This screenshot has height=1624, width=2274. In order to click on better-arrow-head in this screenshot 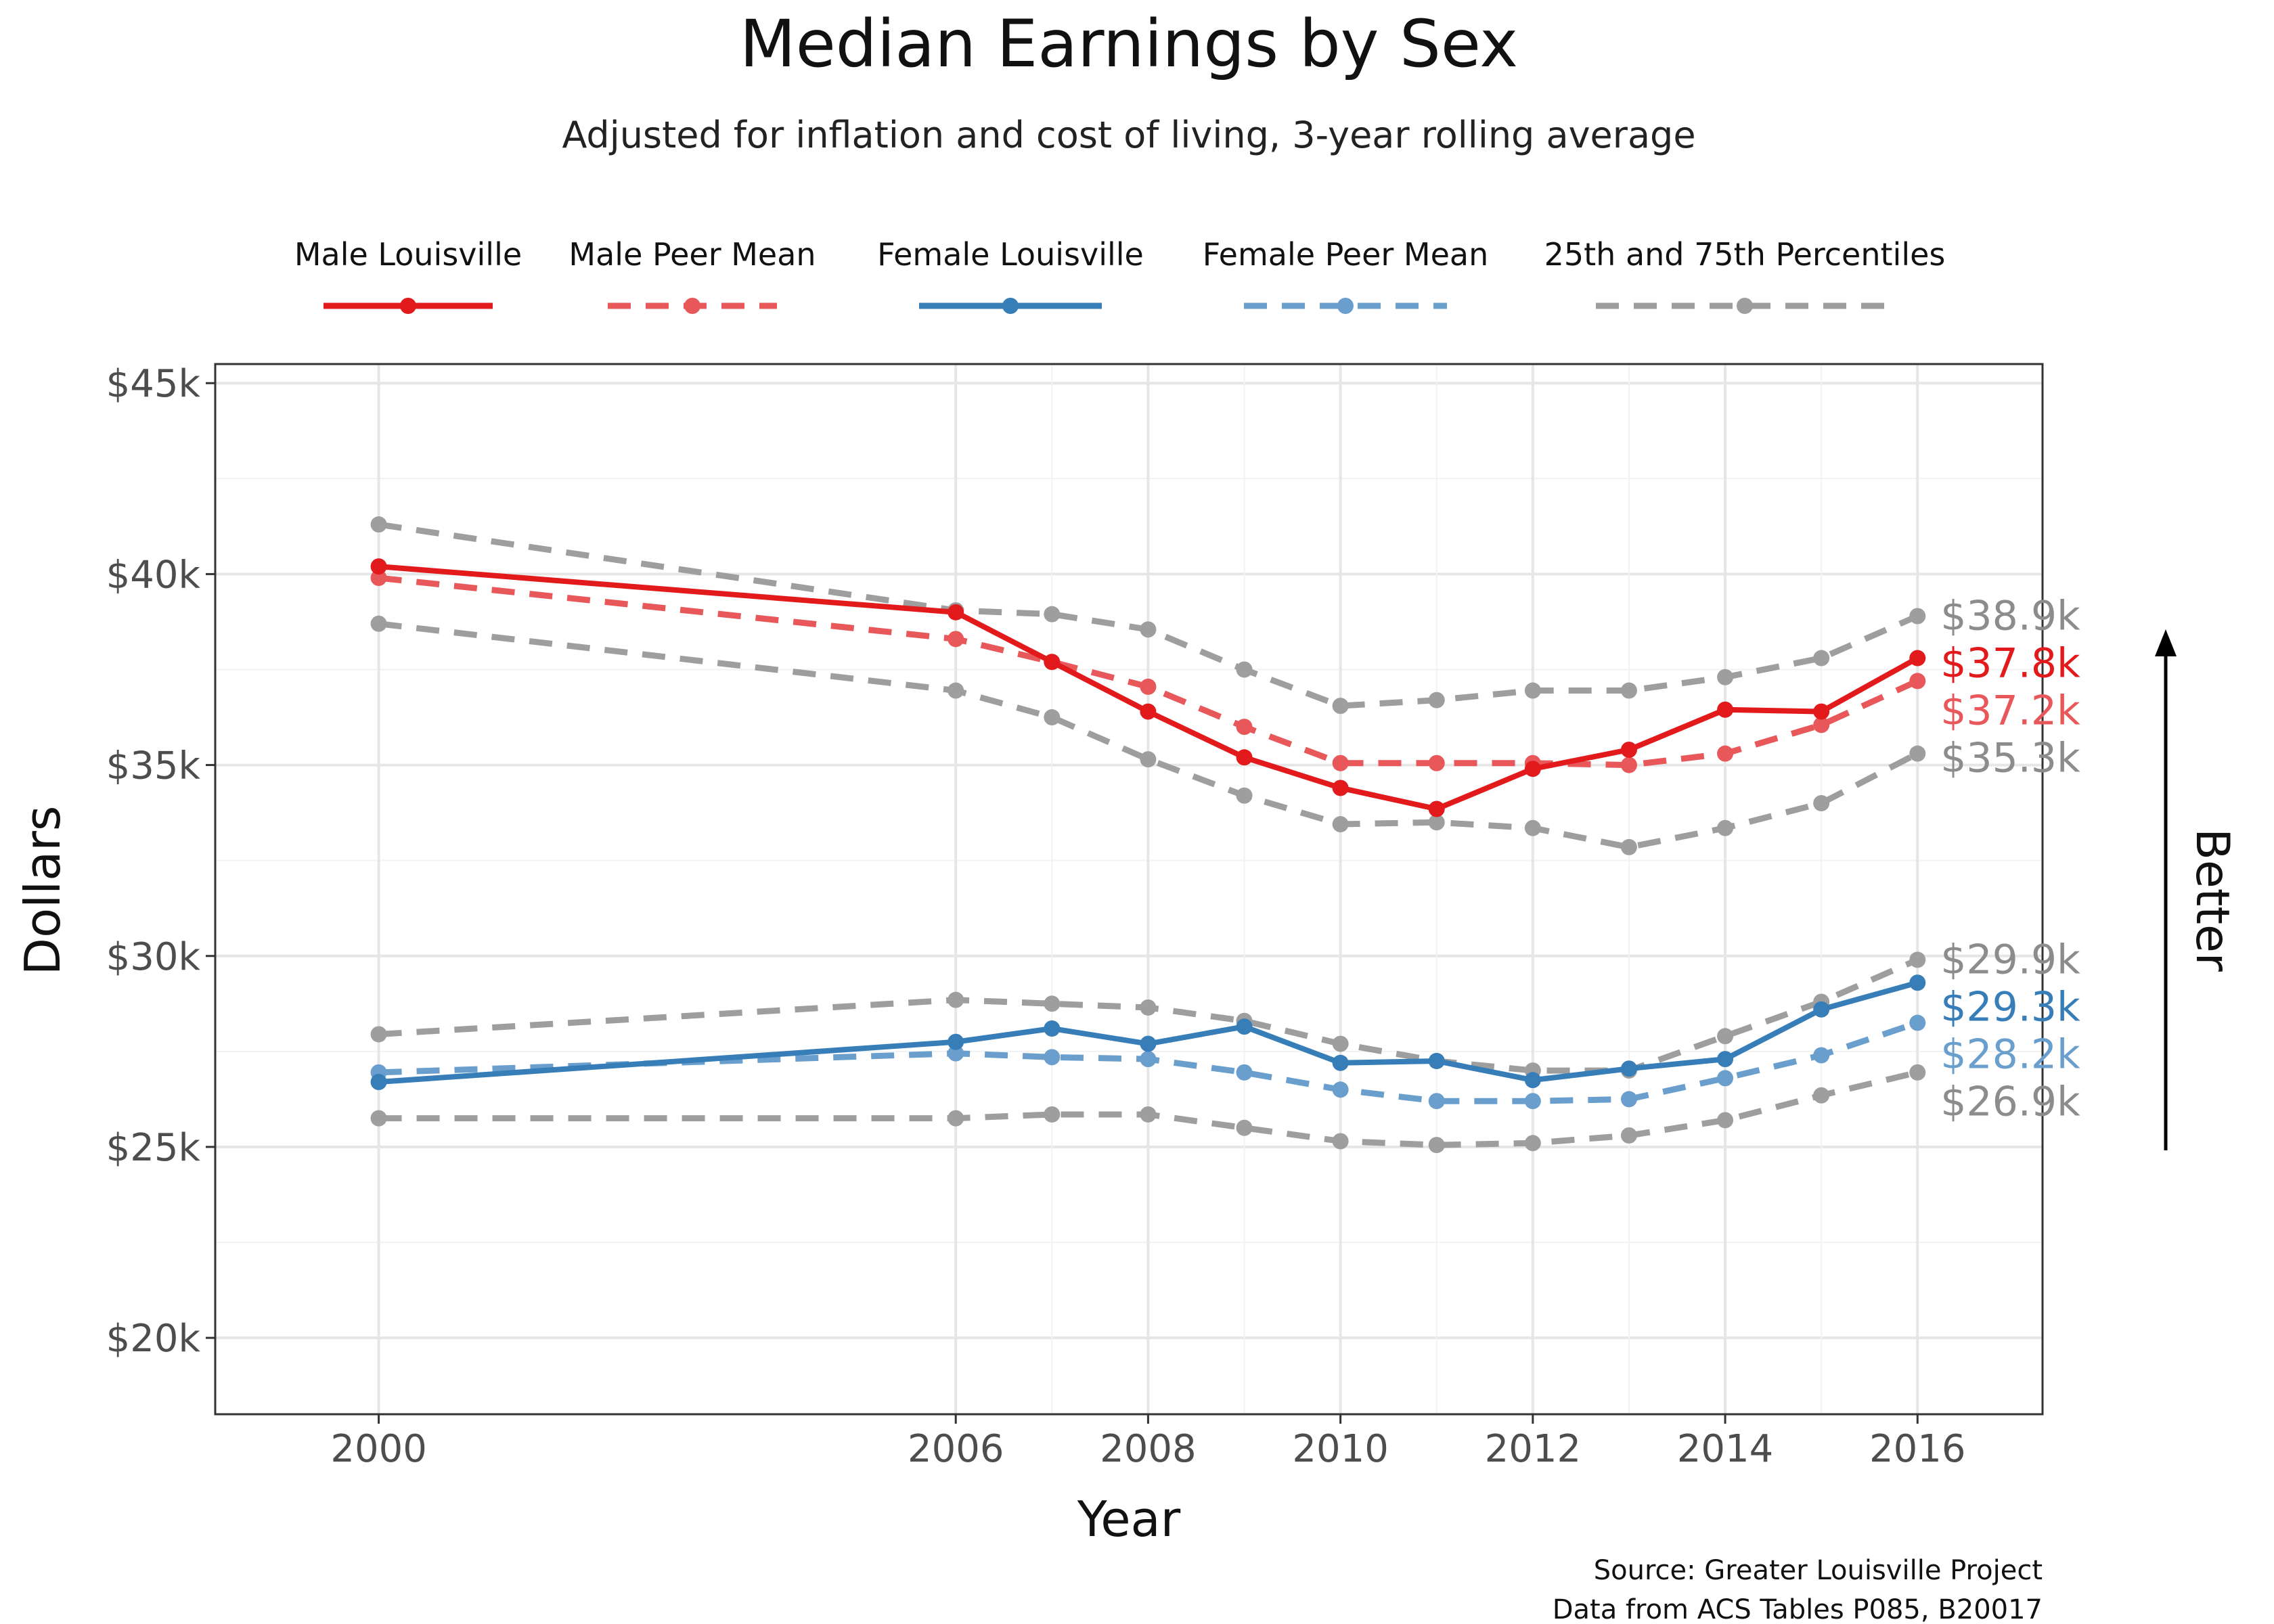, I will do `click(2166, 642)`.